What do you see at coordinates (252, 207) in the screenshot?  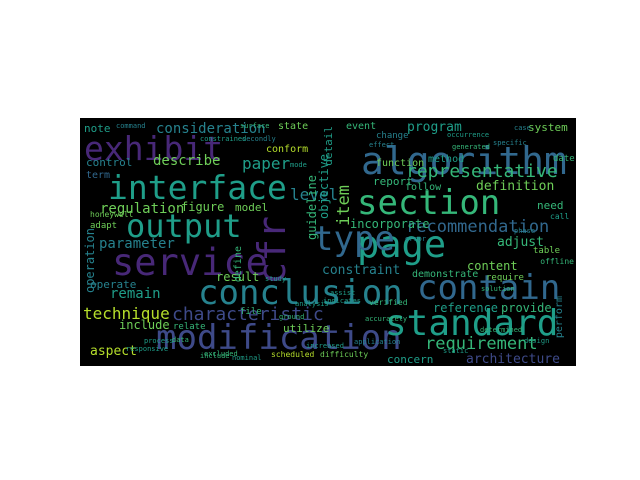 I see `cloud-word-model: model` at bounding box center [252, 207].